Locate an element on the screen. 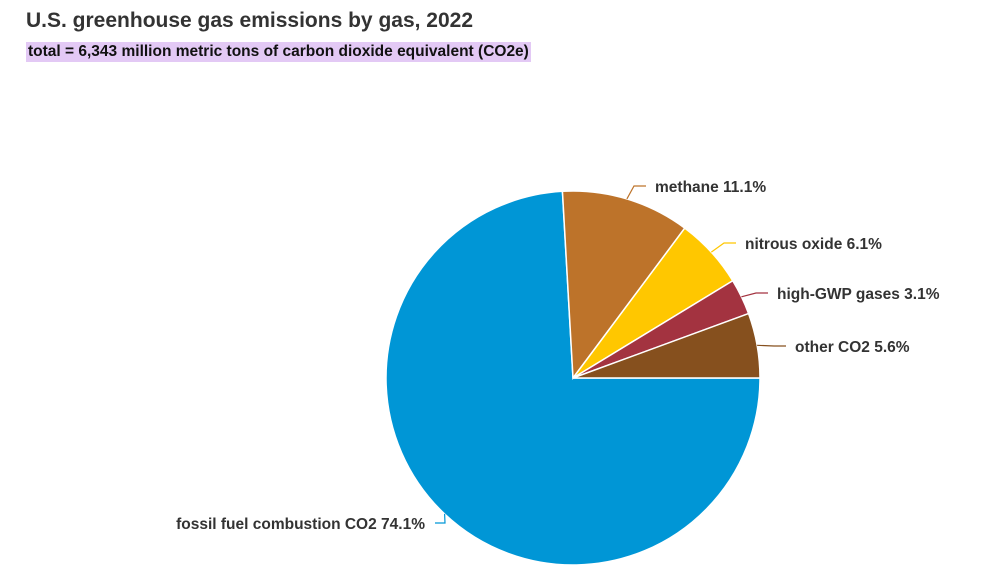  connector-other-co2 is located at coordinates (771, 345).